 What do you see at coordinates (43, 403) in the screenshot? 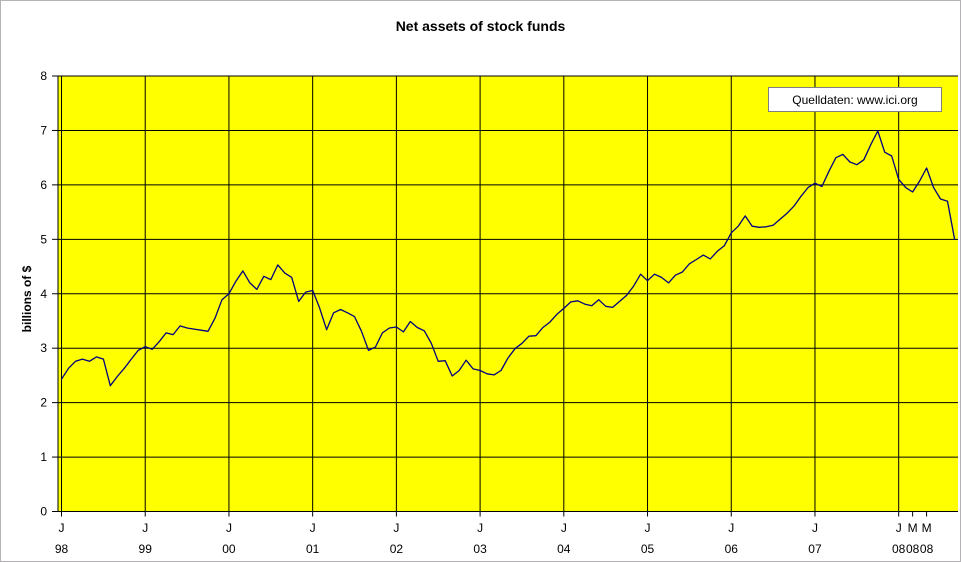
I see `y-tick-label: 2` at bounding box center [43, 403].